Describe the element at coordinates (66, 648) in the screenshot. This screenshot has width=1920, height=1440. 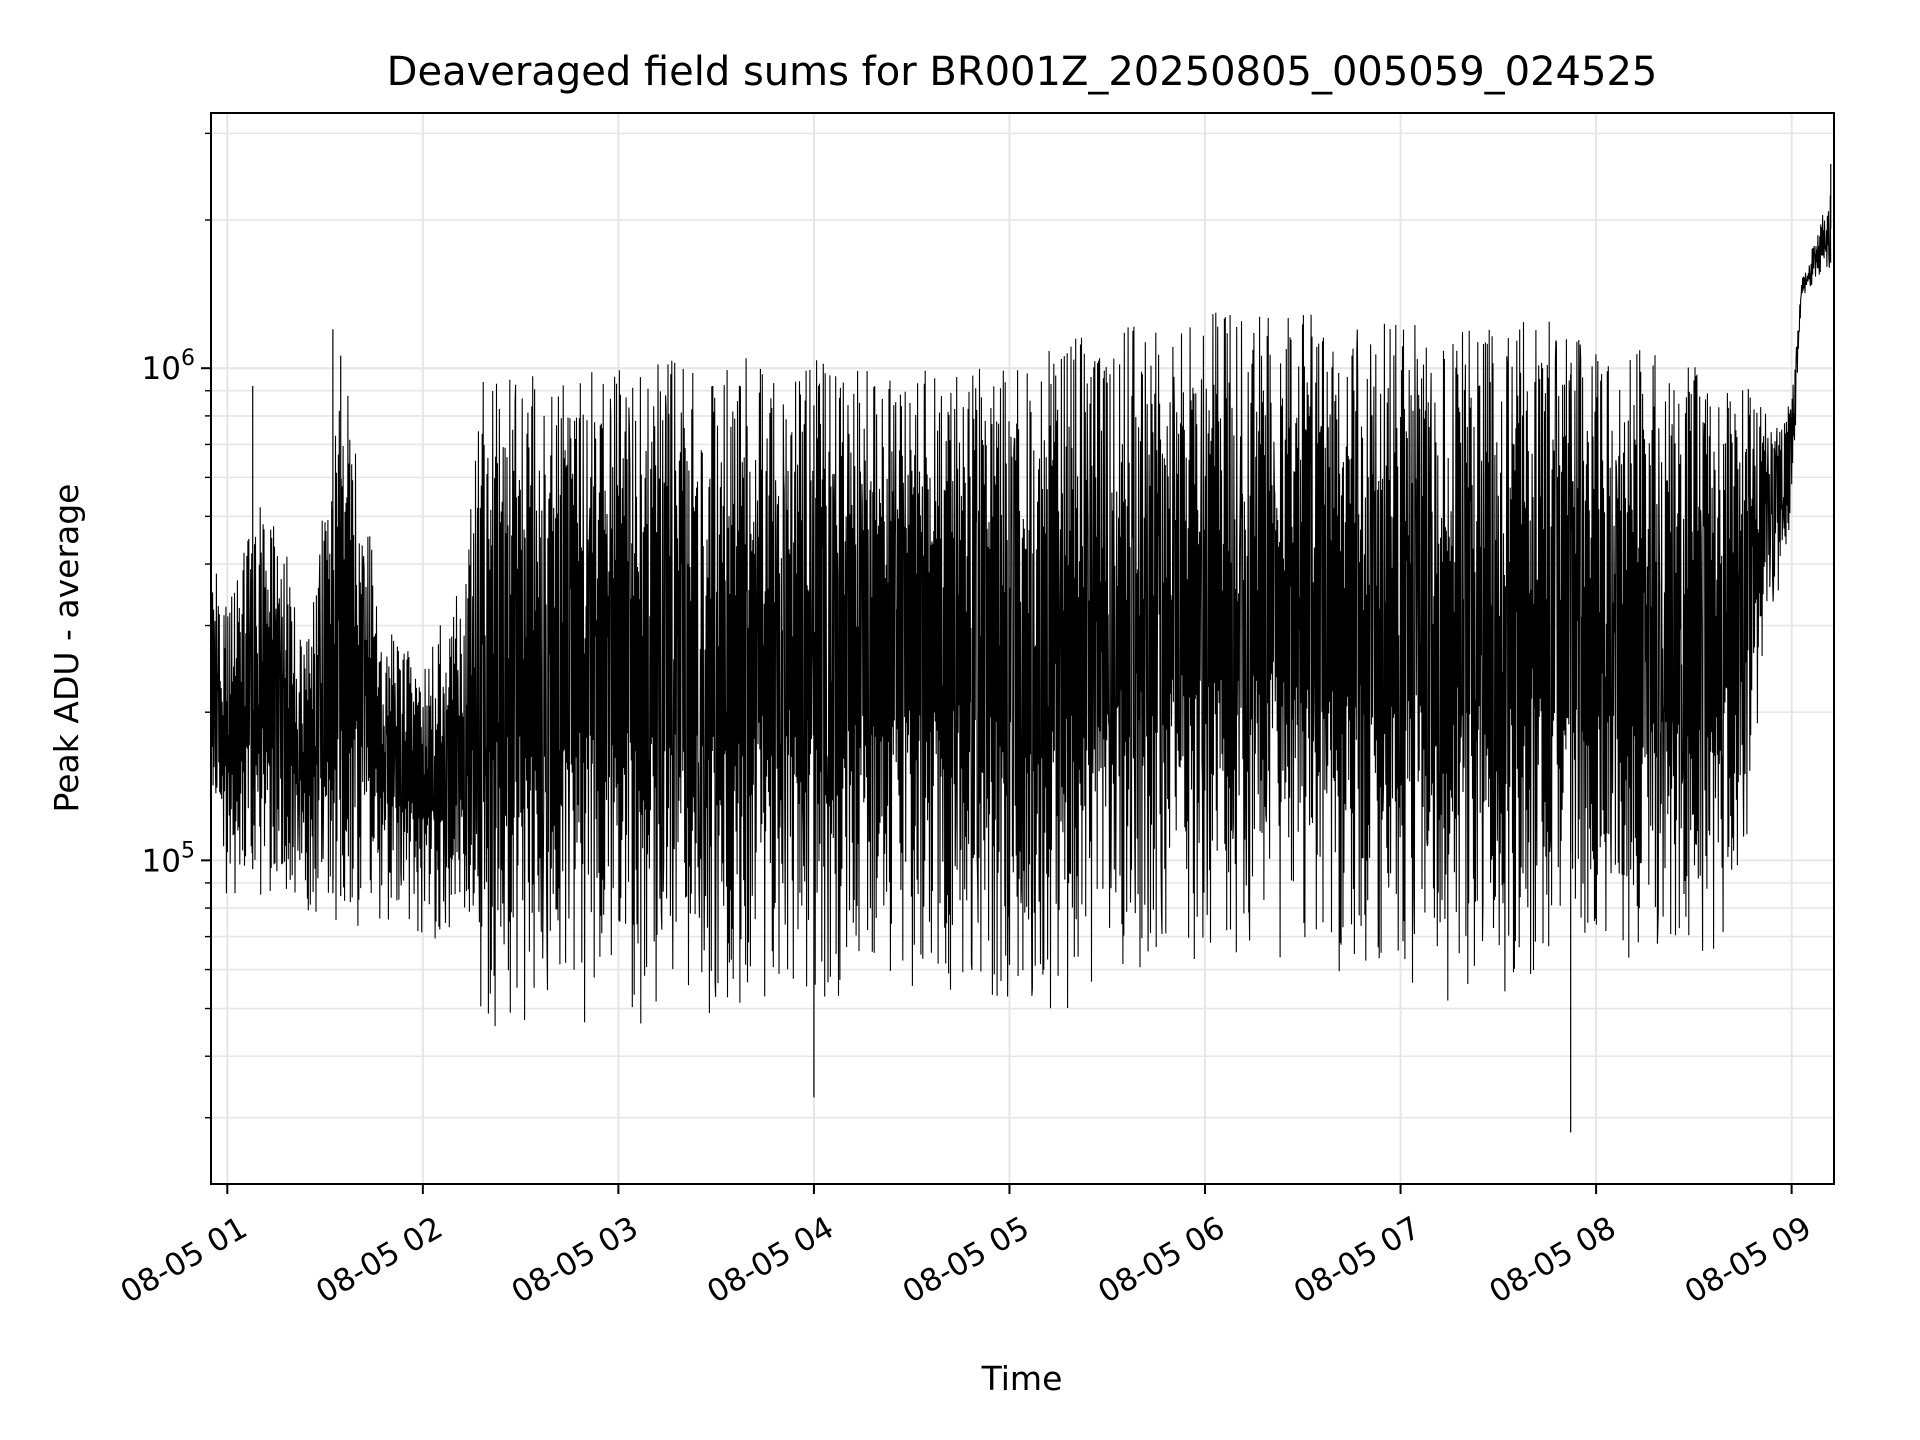
I see `y-axis-title: Peak ADU - average` at that location.